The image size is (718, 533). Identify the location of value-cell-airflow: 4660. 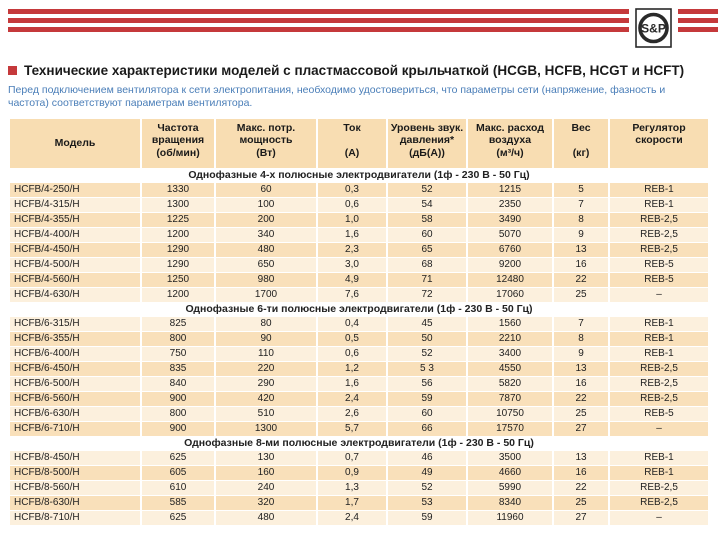
(510, 472).